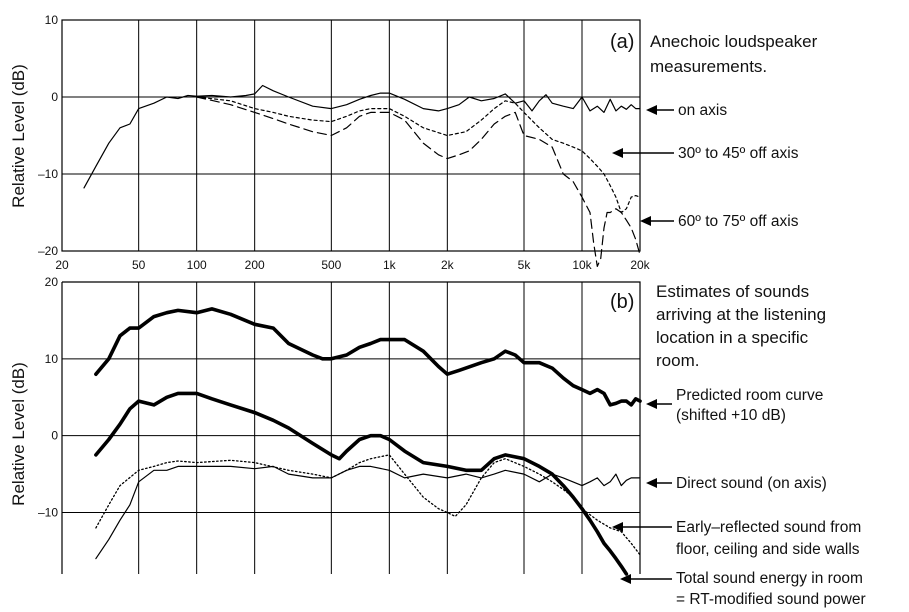 Image resolution: width=909 pixels, height=612 pixels. What do you see at coordinates (643, 344) in the screenshot?
I see `annotation-arrows` at bounding box center [643, 344].